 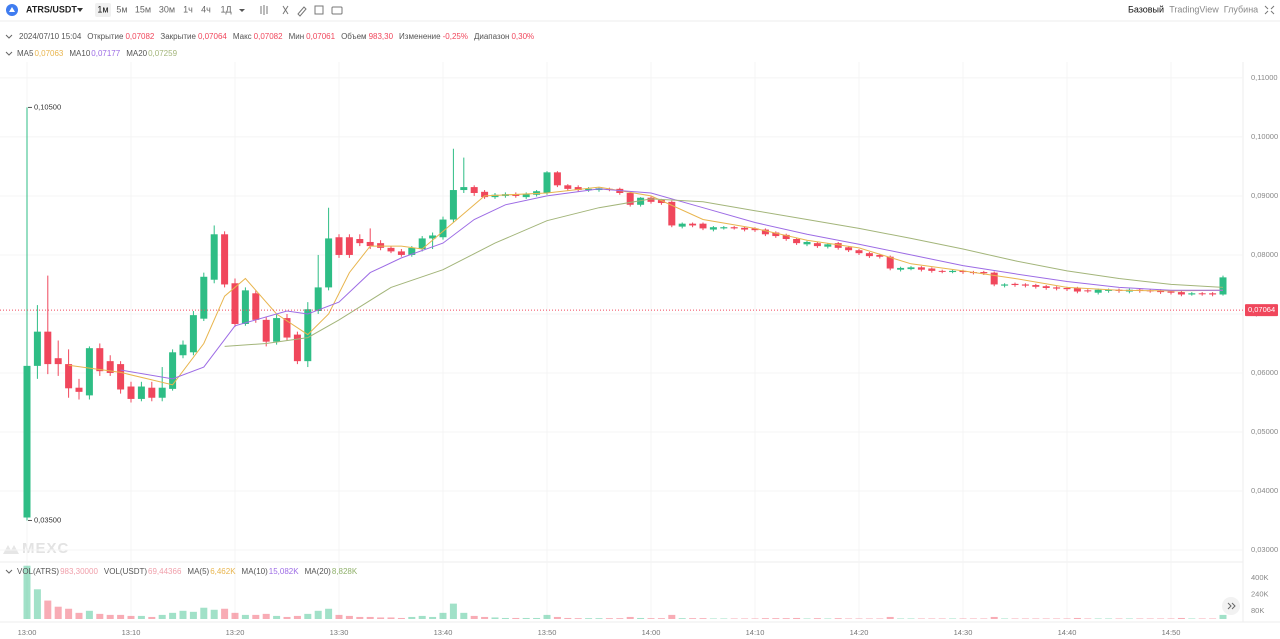 What do you see at coordinates (1264, 77) in the screenshot?
I see `y-tick-label: 0,11000` at bounding box center [1264, 77].